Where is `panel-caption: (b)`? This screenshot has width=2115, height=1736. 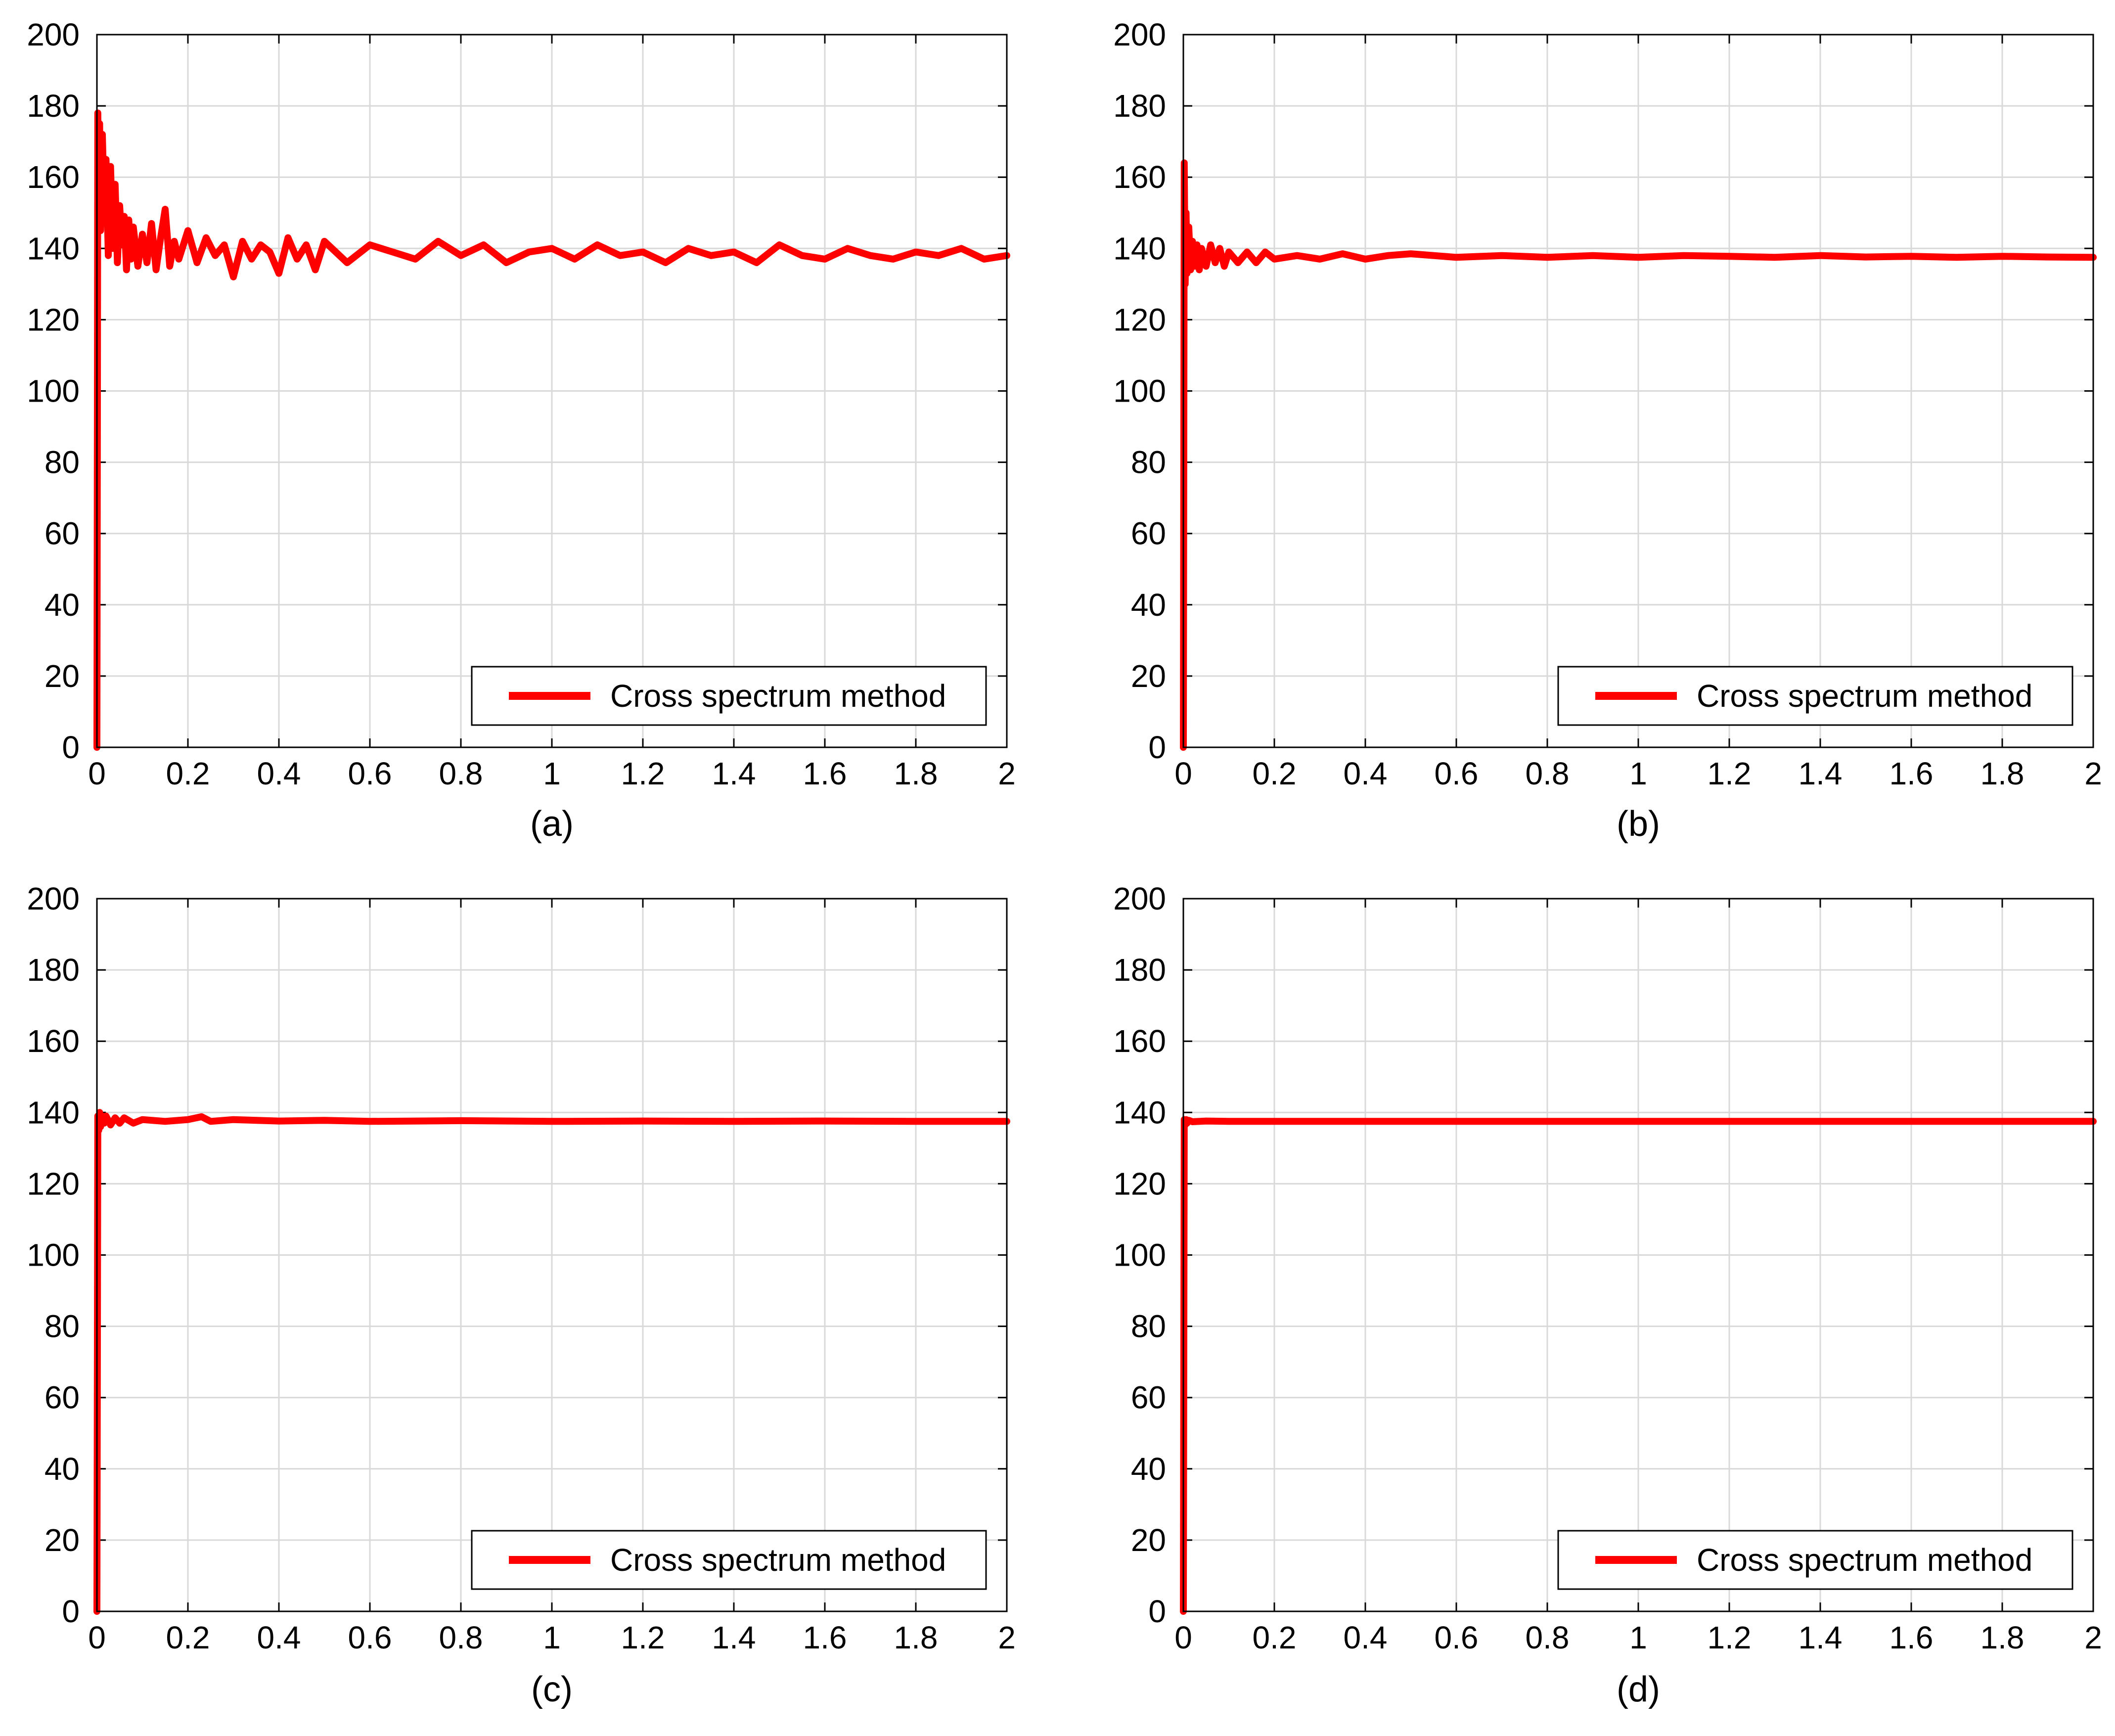
panel-caption: (b) is located at coordinates (1638, 824).